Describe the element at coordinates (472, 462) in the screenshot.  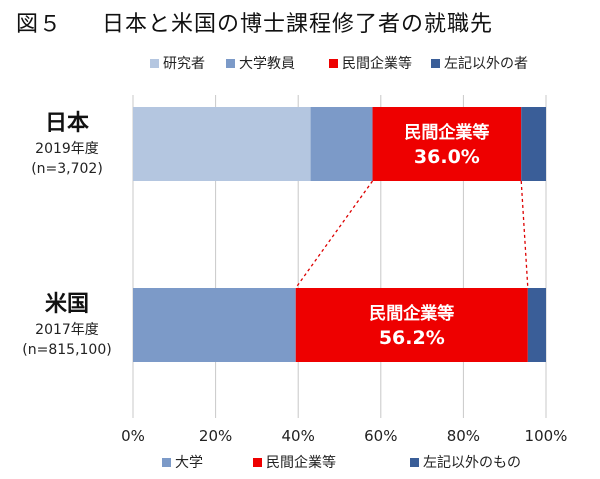
I see `legend-label: 左記以外のもの` at that location.